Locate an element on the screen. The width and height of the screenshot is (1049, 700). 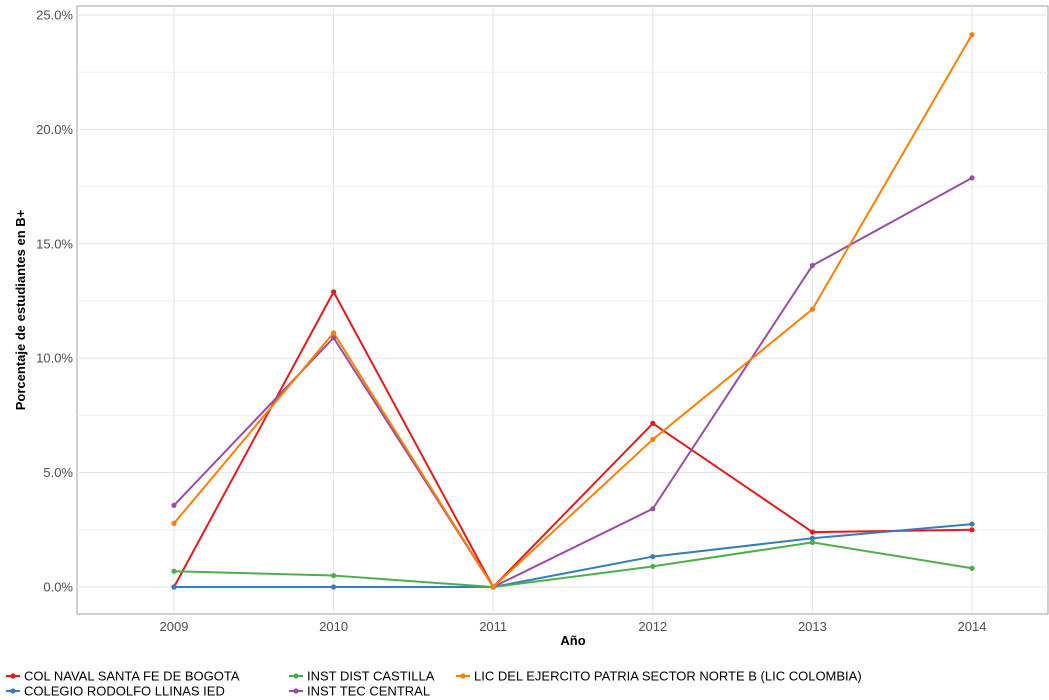
x-tick-label: 2014 is located at coordinates (972, 626).